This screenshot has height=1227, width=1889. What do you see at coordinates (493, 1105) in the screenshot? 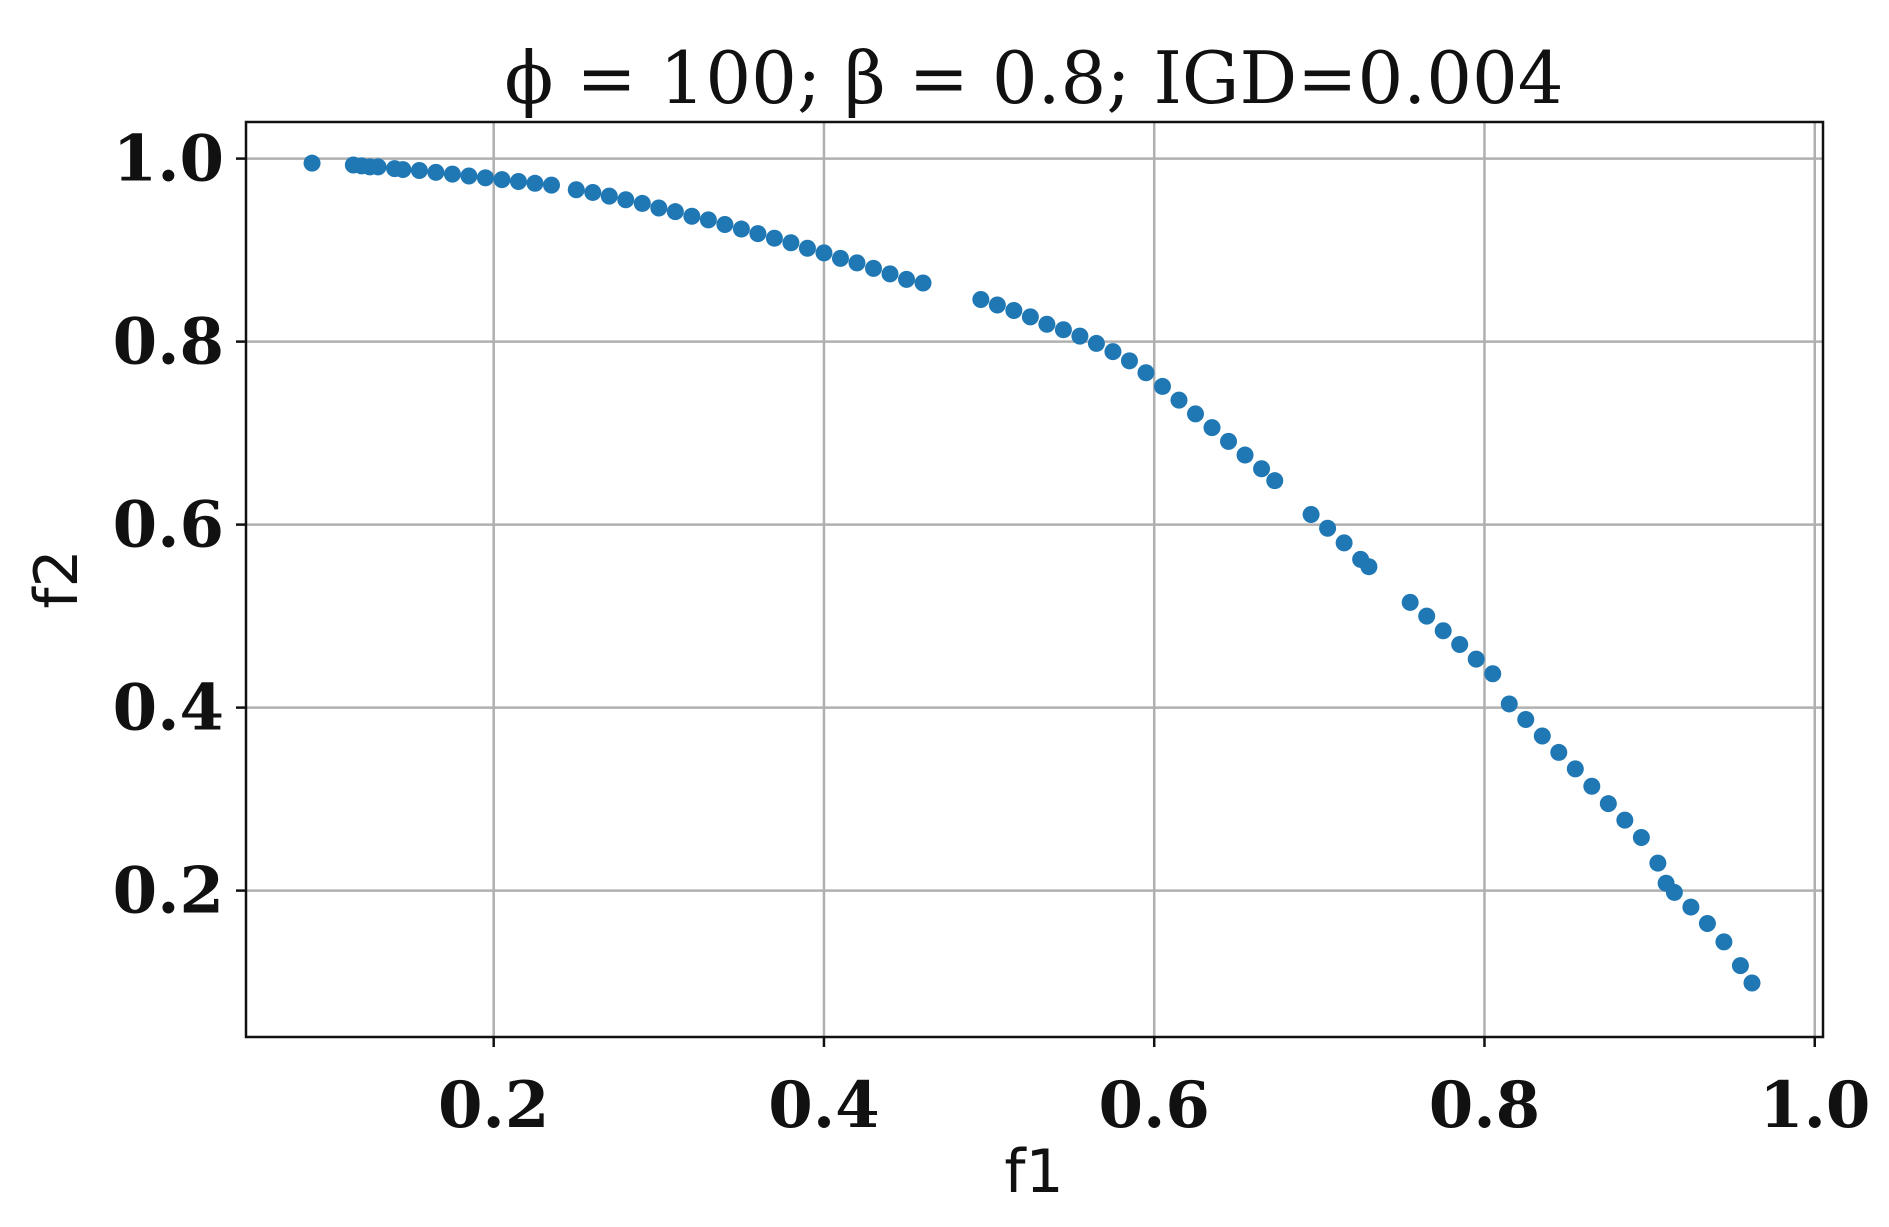
I see `x-tick-label: 0.2` at bounding box center [493, 1105].